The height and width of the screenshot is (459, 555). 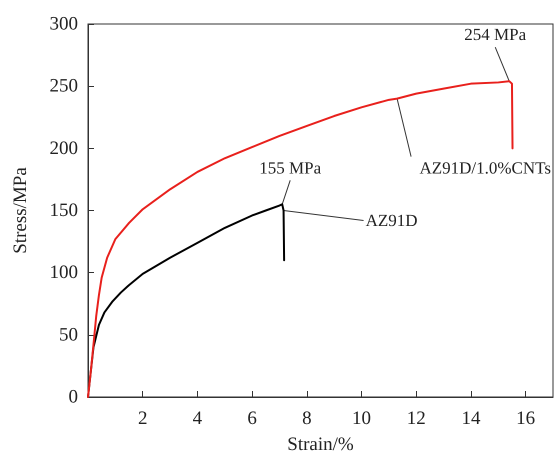 I want to click on y-tick-label: 300, so click(x=64, y=24).